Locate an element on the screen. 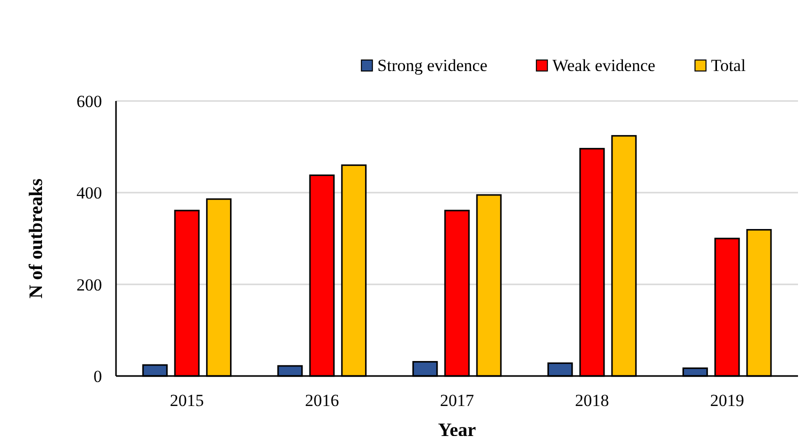 The width and height of the screenshot is (807, 444). legend-label: Total is located at coordinates (728, 65).